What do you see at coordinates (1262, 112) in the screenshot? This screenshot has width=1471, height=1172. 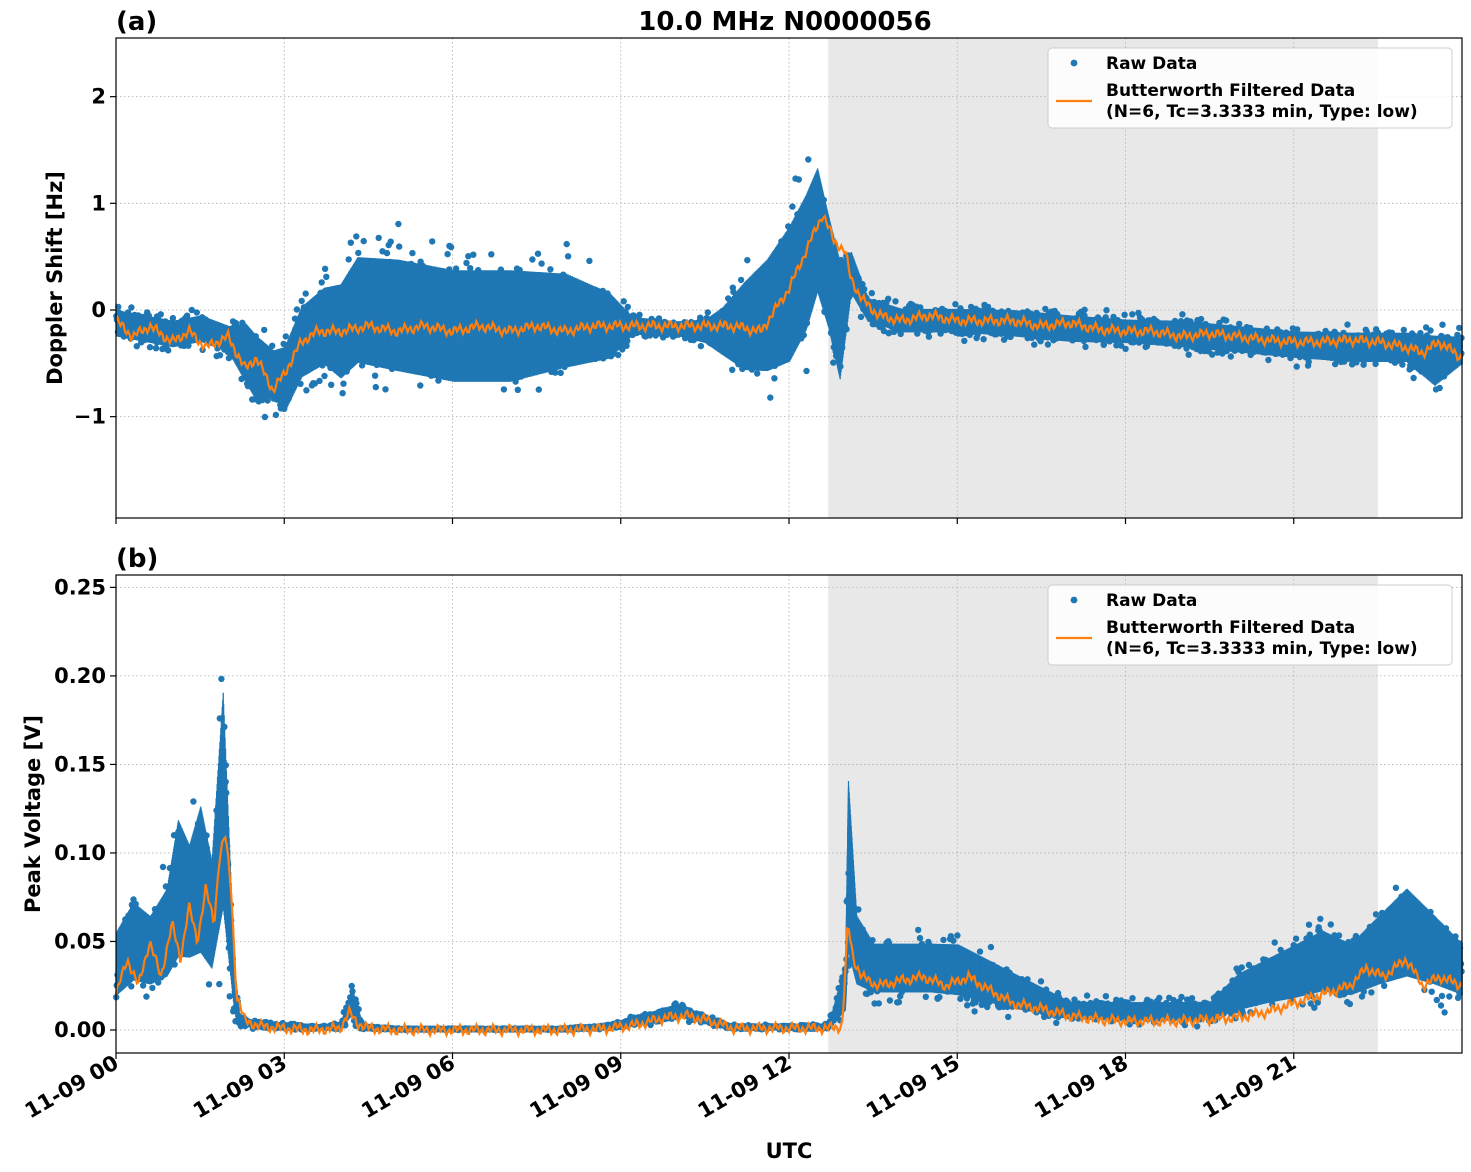 I see `panel-a-legend-filtered-params: (N=6, Tc=3.3333 min, Type: low)` at bounding box center [1262, 112].